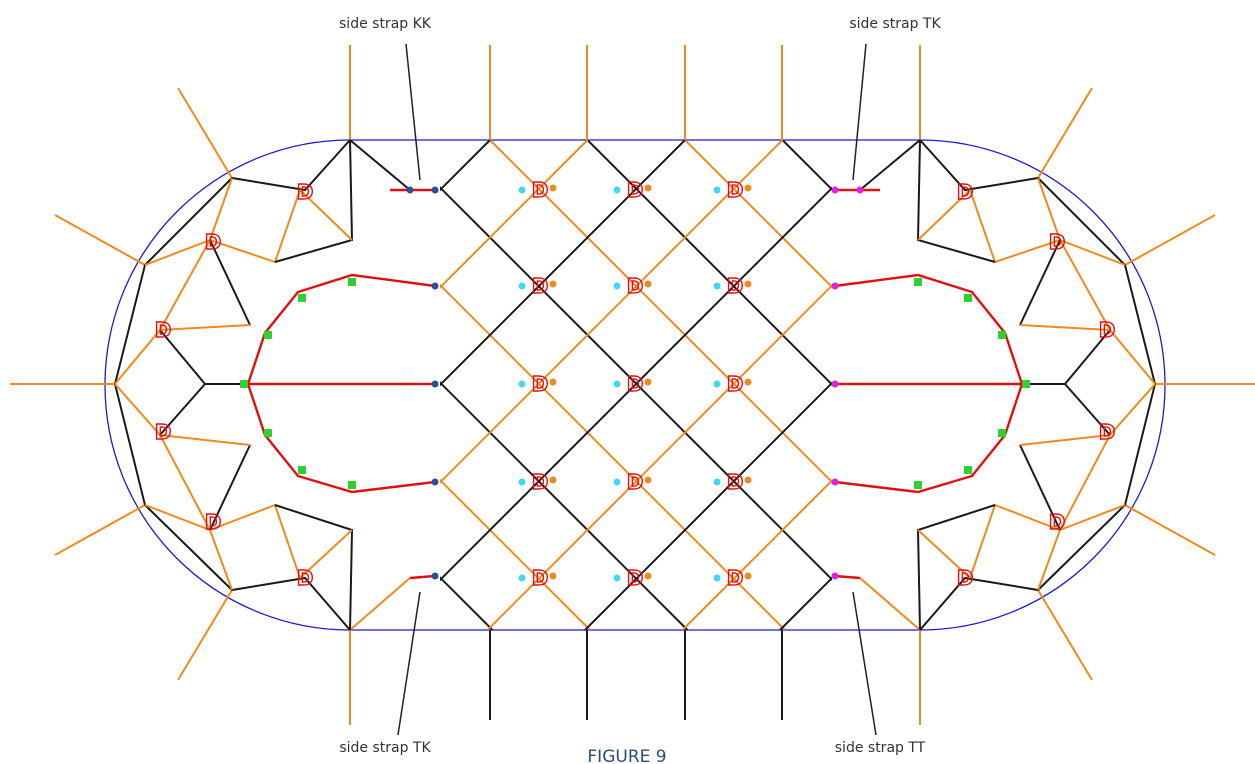 The height and width of the screenshot is (764, 1255). I want to click on caption: FIGURE 9, so click(626, 755).